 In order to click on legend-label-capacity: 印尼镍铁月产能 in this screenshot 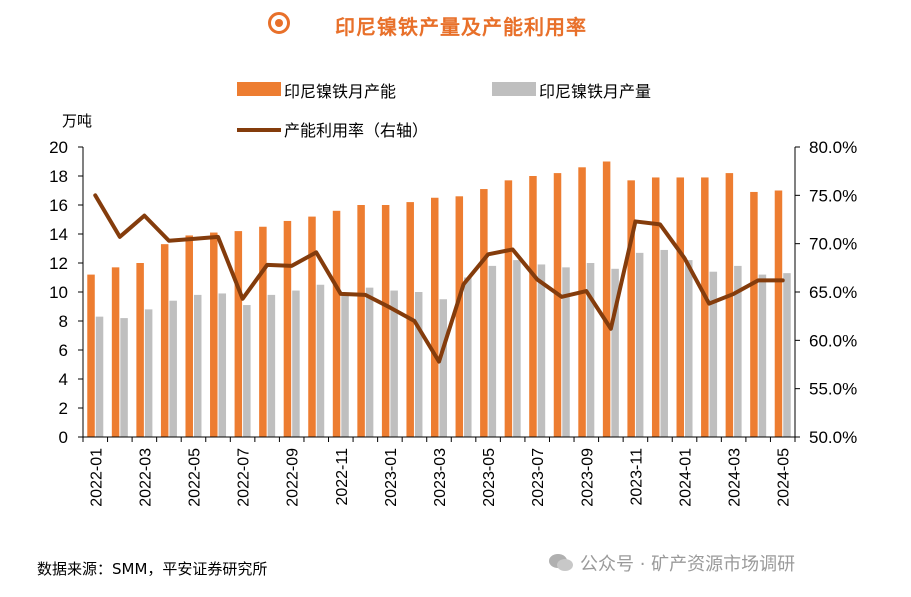, I will do `click(340, 91)`.